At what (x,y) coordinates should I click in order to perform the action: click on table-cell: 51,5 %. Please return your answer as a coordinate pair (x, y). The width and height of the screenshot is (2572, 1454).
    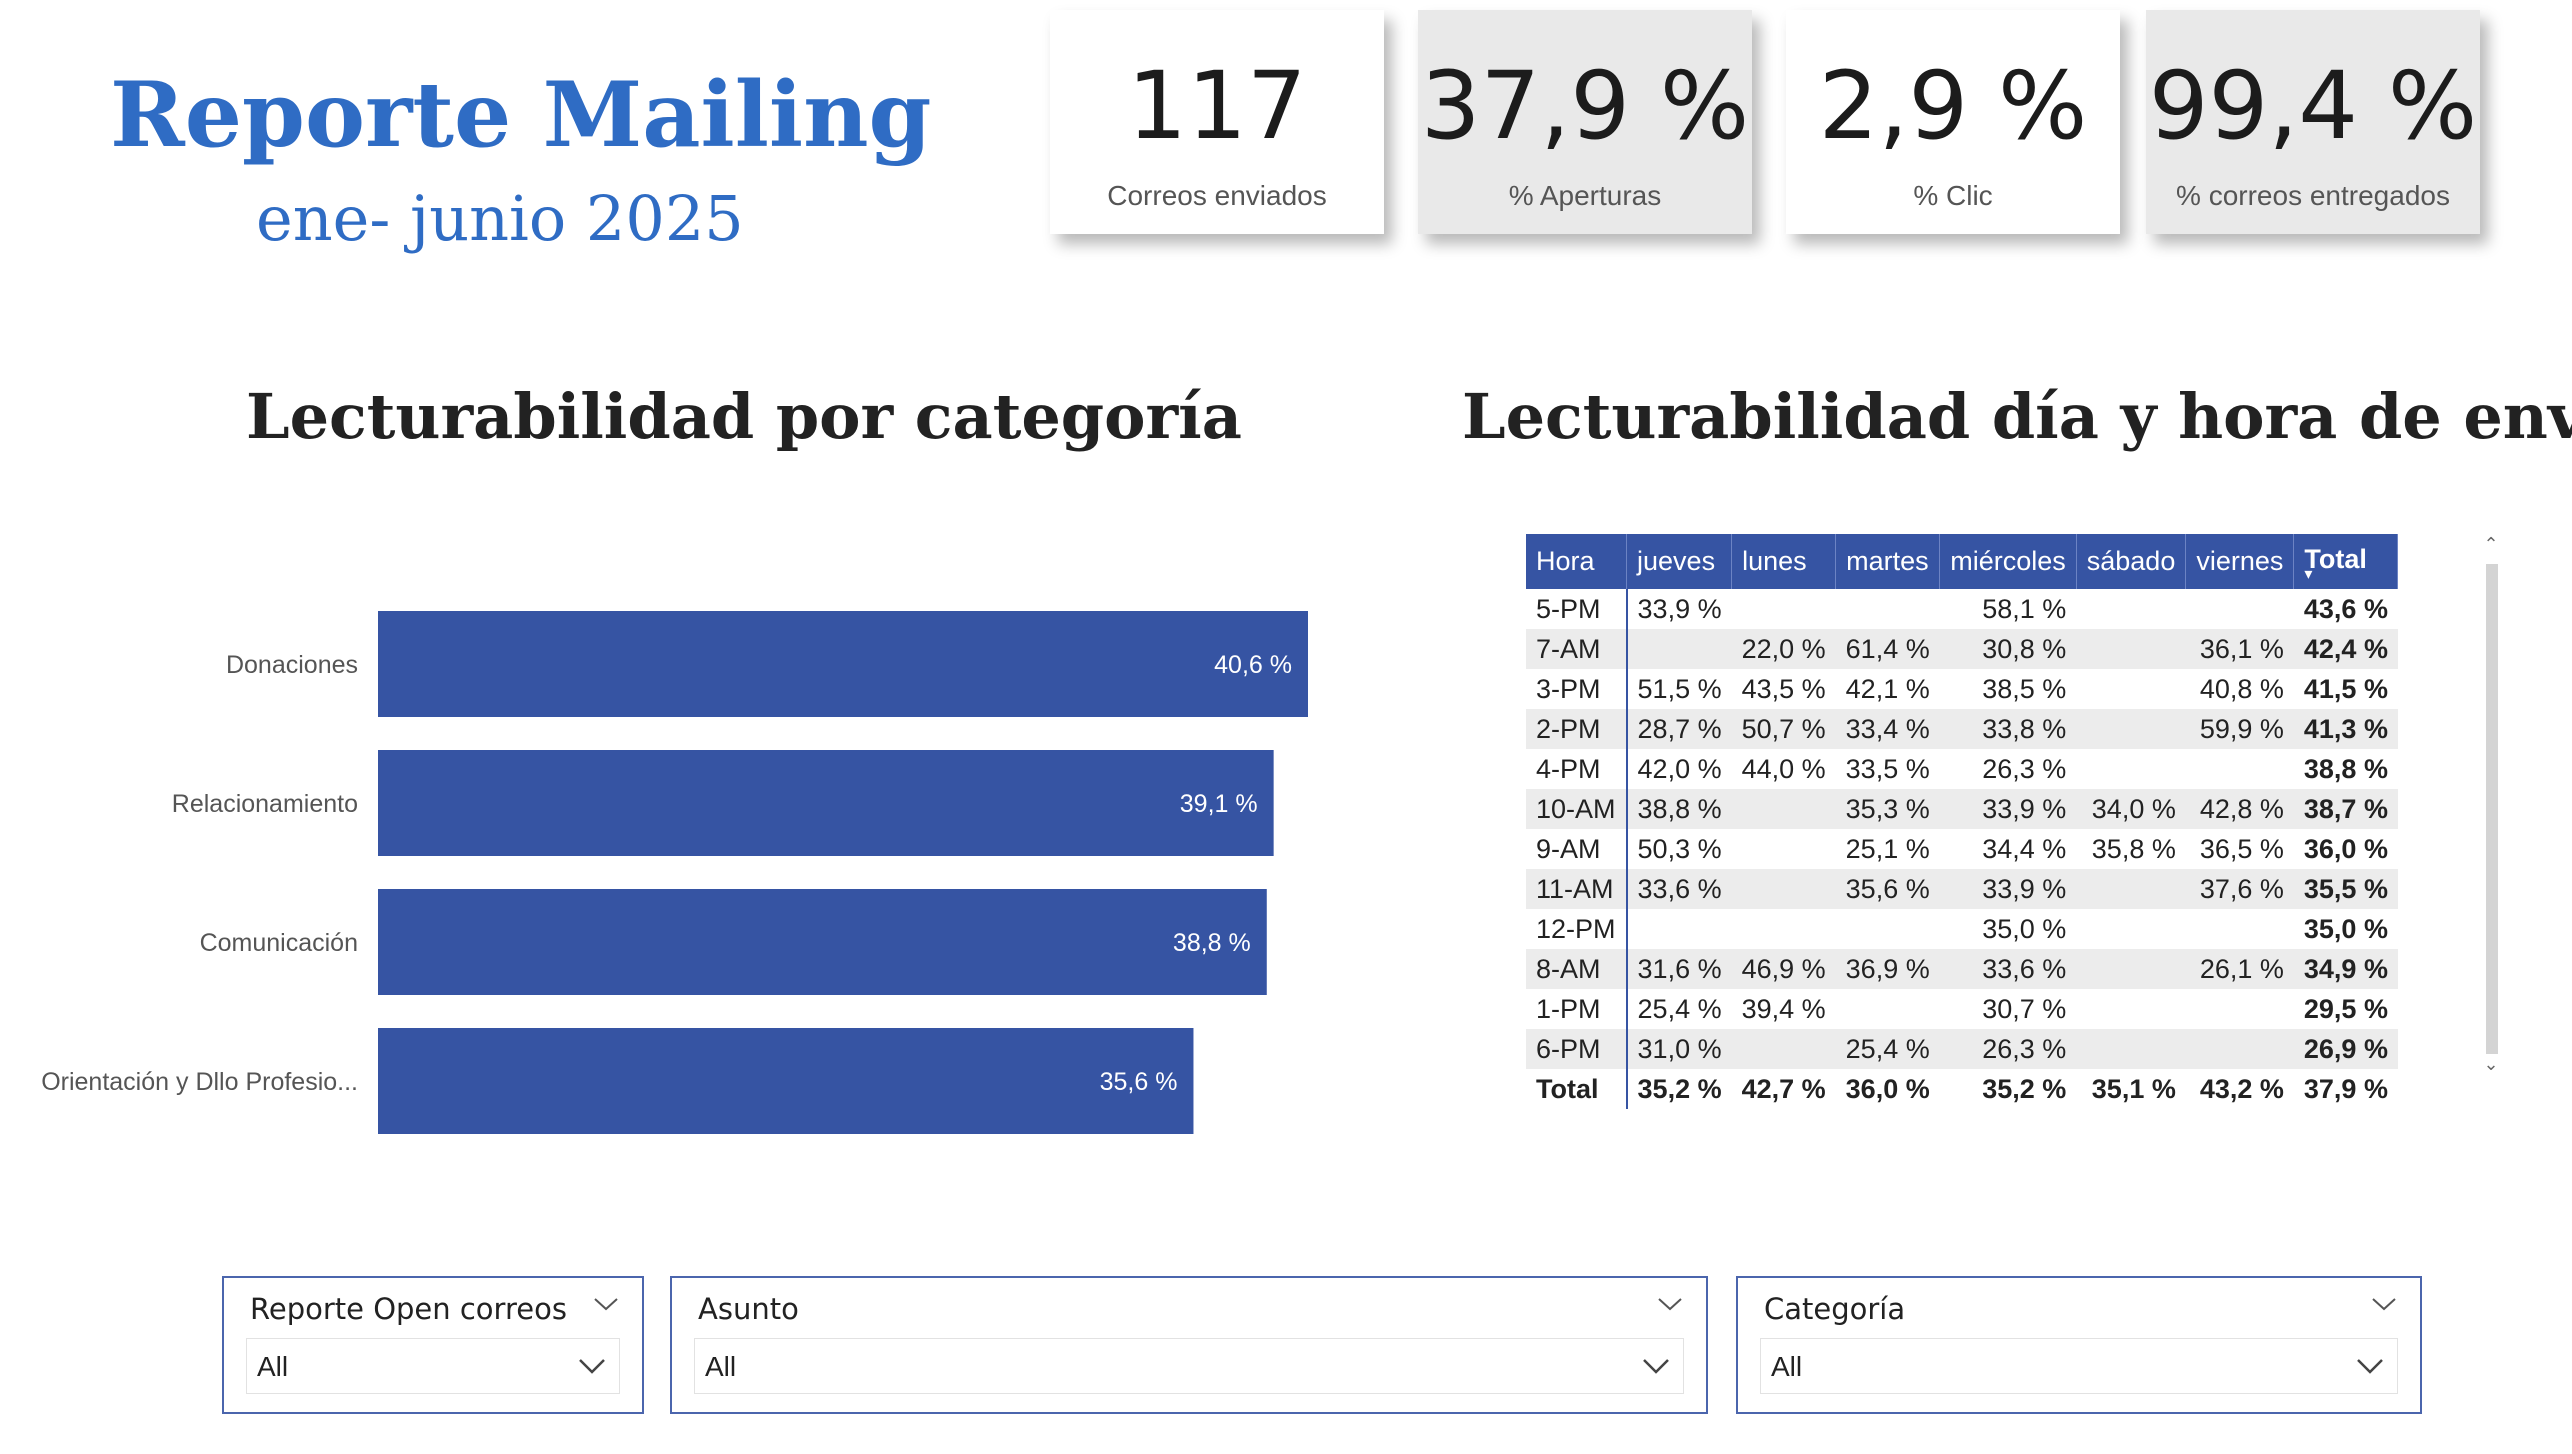
    Looking at the image, I should click on (1679, 688).